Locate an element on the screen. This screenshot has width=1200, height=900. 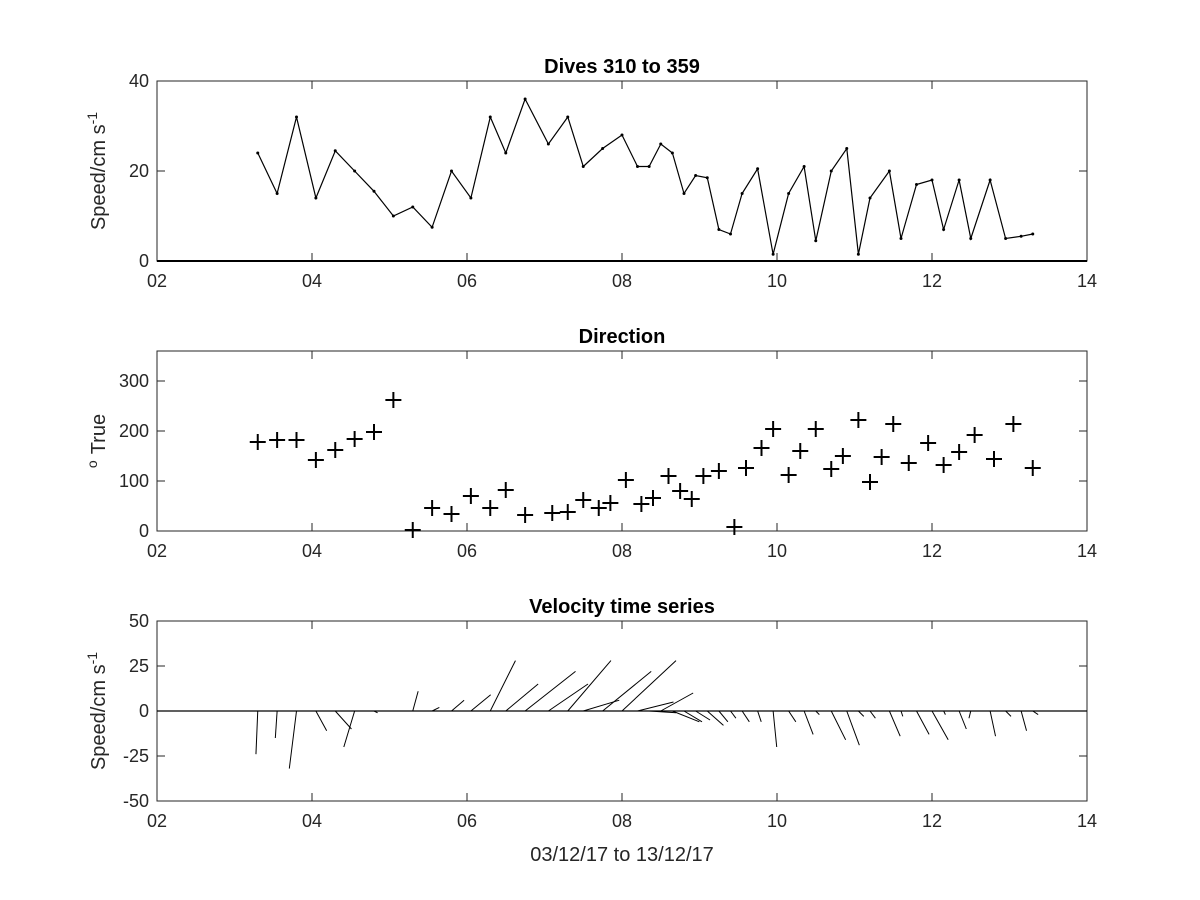
y-axis-label-text: Speed/cm s is located at coordinates (99, 717).